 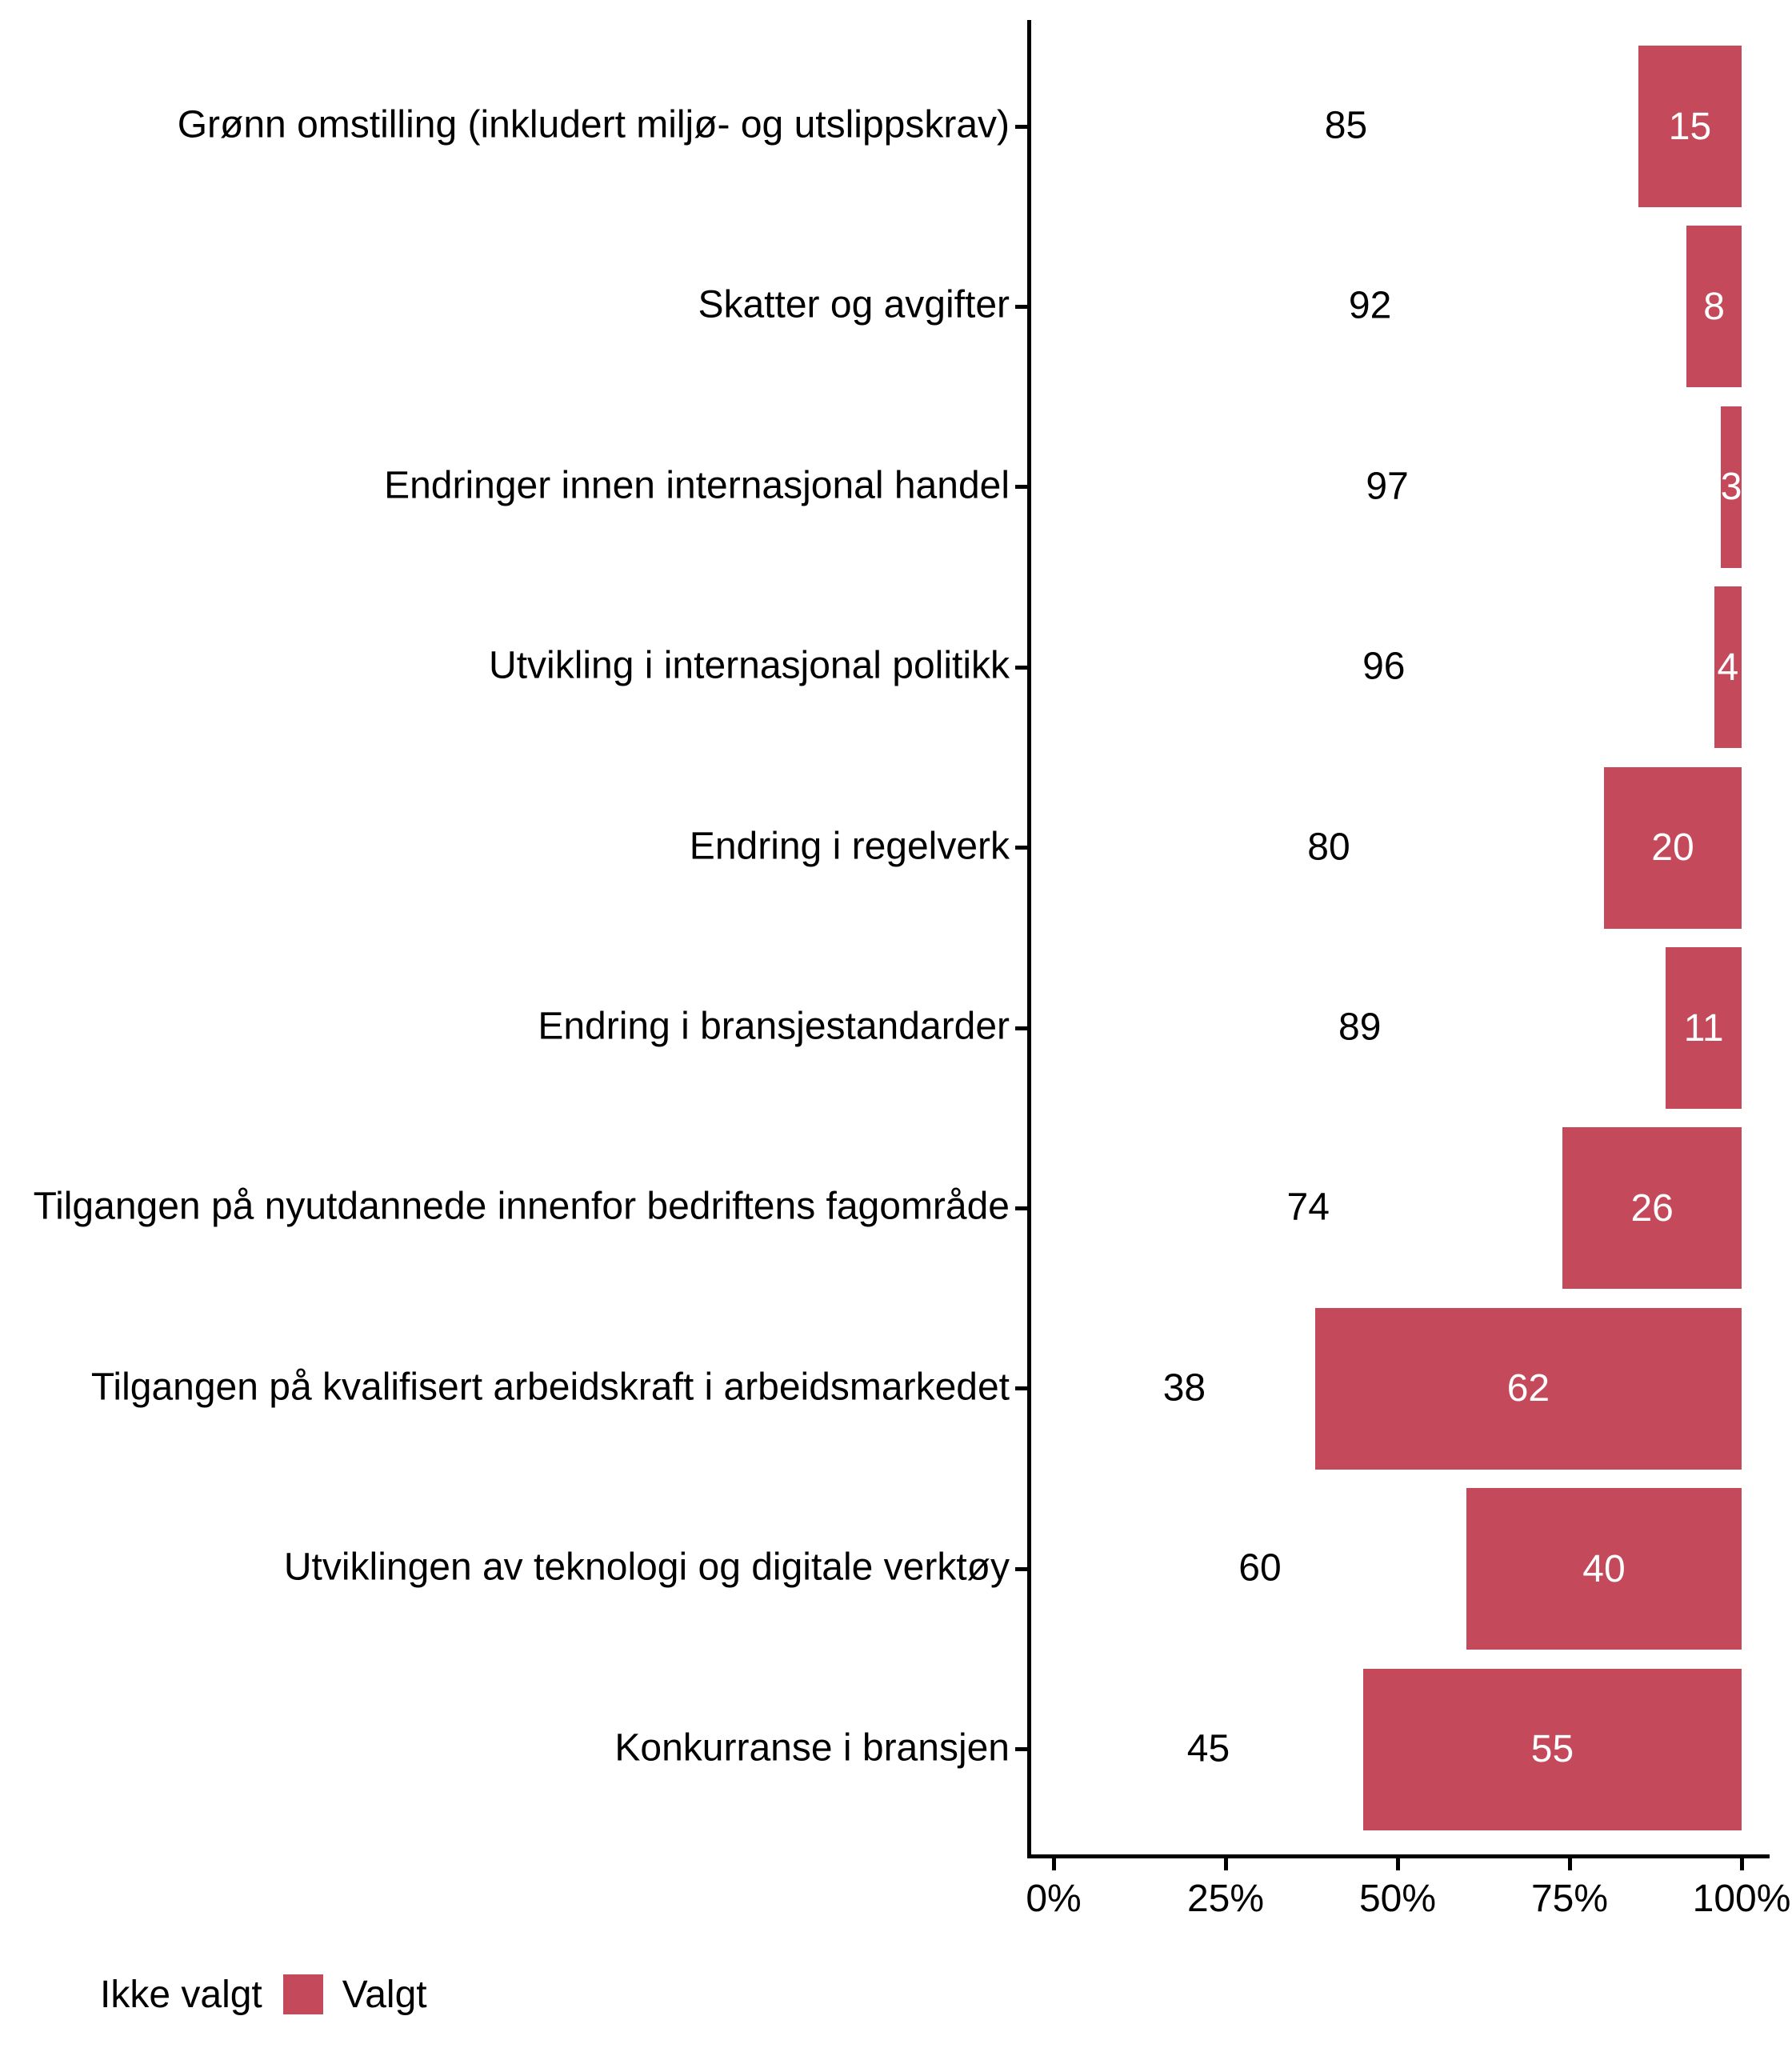 I want to click on bar-valgt-segment: 55, so click(x=1552, y=1749).